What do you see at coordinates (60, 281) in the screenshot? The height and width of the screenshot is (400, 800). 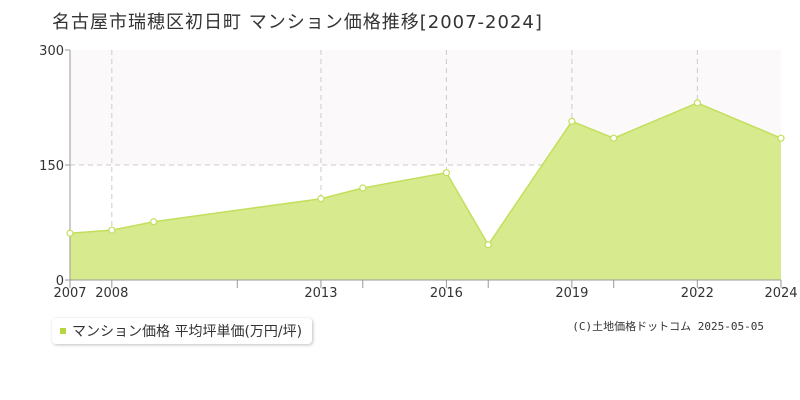 I see `y-tick-label: 0` at bounding box center [60, 281].